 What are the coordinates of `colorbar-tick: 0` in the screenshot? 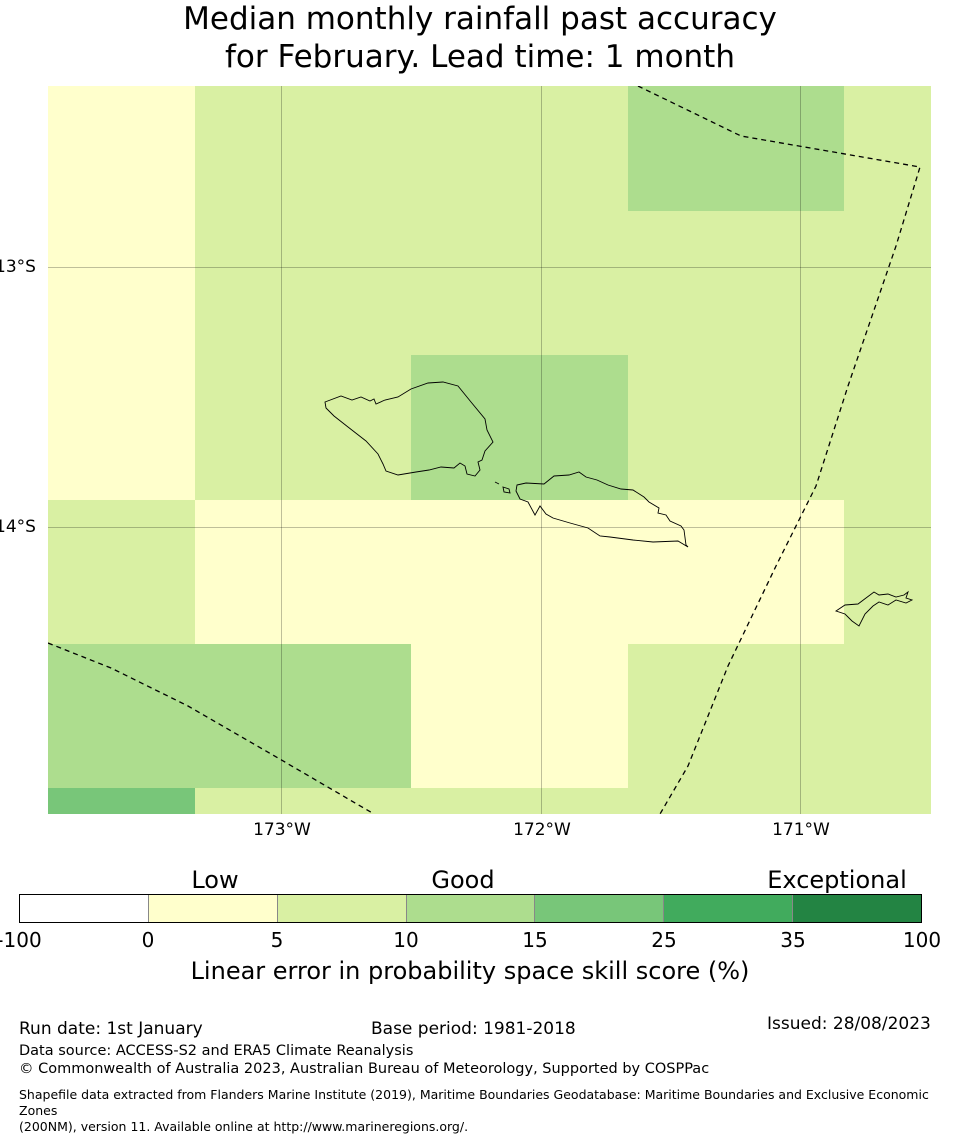 It's located at (148, 940).